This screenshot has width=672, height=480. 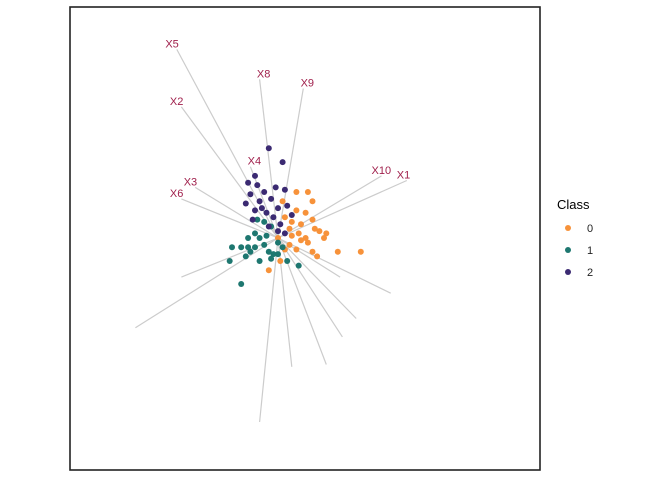 What do you see at coordinates (263, 74) in the screenshot?
I see `loading-label-x8: X8` at bounding box center [263, 74].